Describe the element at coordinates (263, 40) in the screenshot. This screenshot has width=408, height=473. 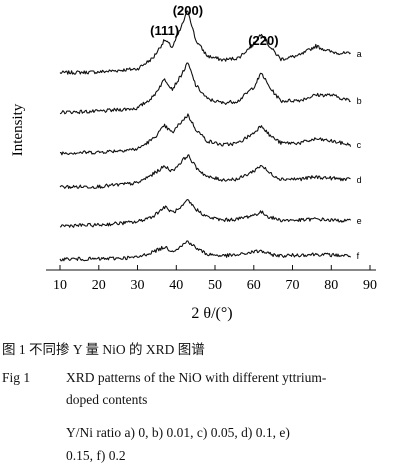
I see `peak-label-2: (220)` at that location.